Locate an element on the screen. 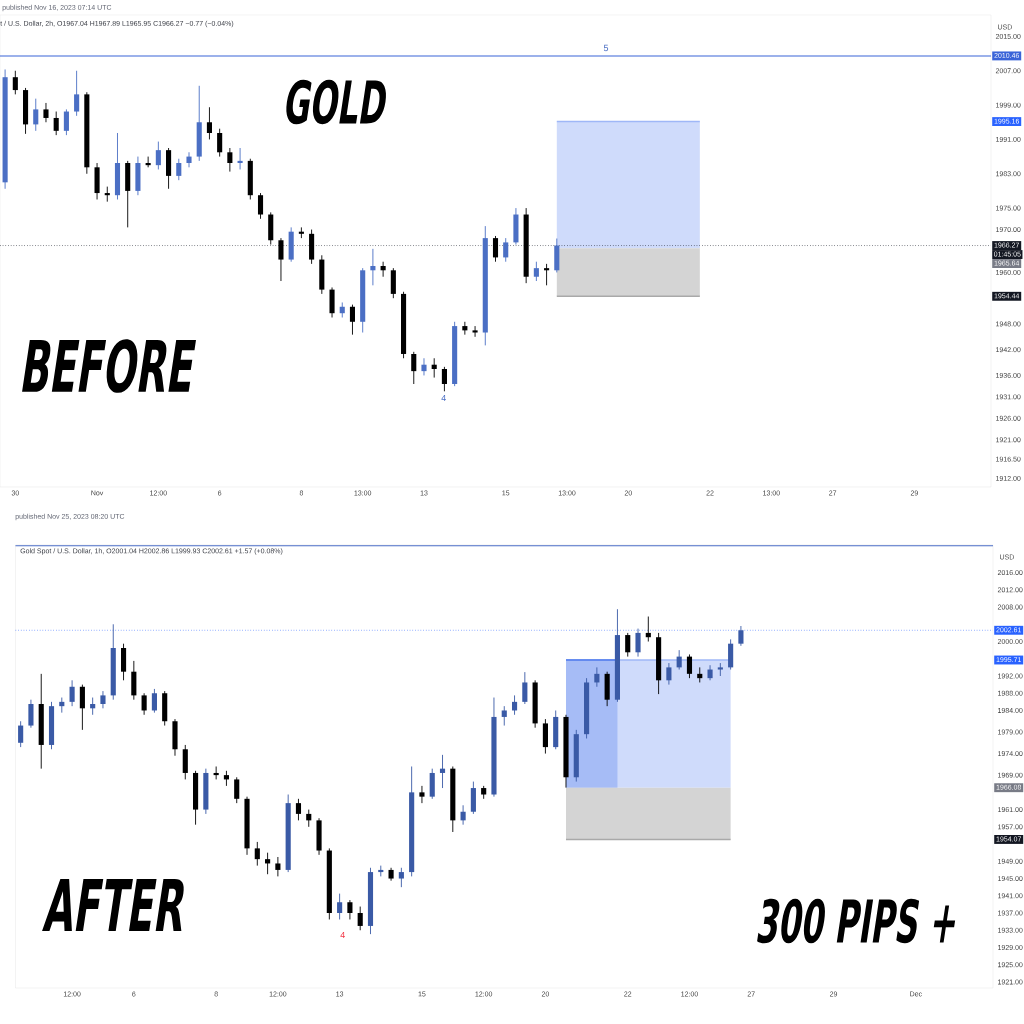 Image resolution: width=1024 pixels, height=1024 pixels. annotation: BEFORE is located at coordinates (109, 366).